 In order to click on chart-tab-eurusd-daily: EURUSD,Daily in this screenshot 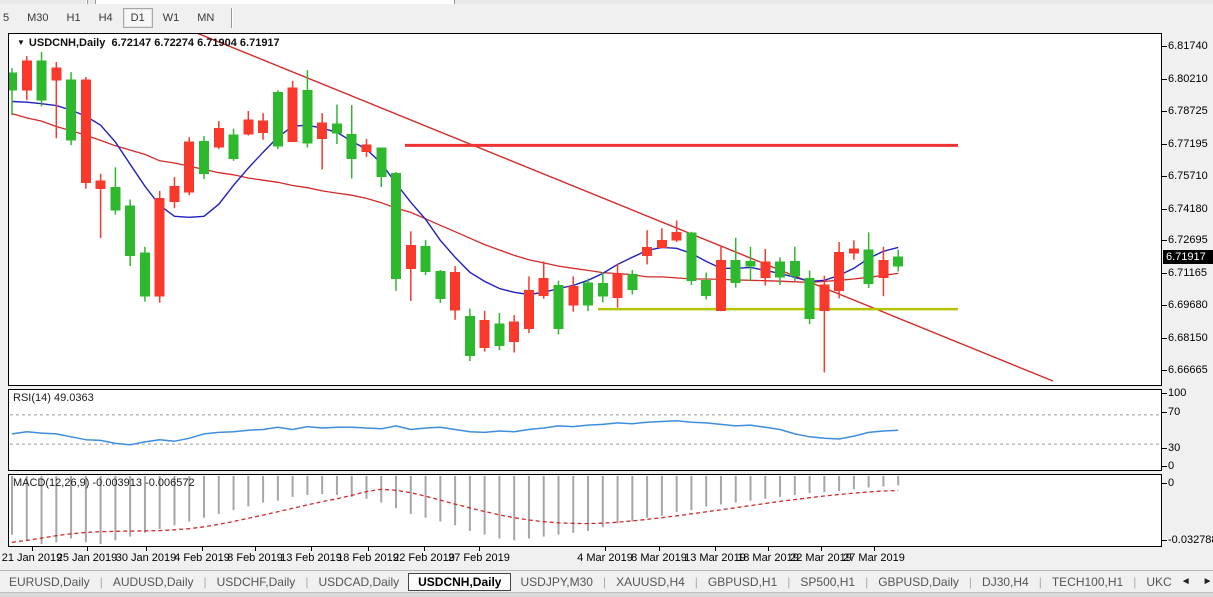, I will do `click(49, 581)`.